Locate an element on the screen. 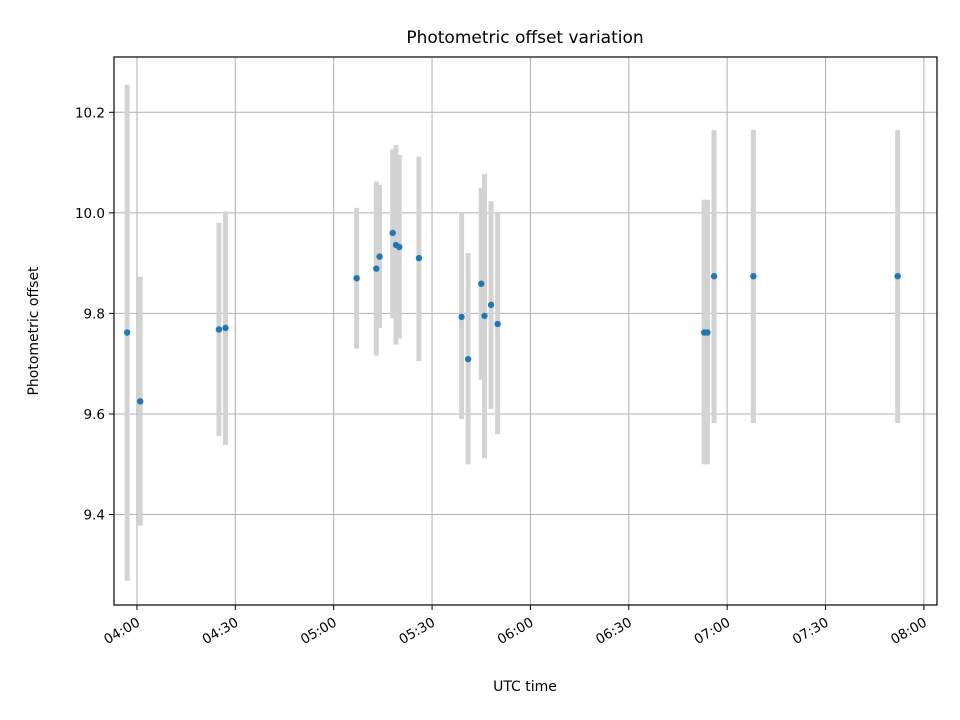 The width and height of the screenshot is (960, 720). y-tick-label: 9.6 is located at coordinates (94, 415).